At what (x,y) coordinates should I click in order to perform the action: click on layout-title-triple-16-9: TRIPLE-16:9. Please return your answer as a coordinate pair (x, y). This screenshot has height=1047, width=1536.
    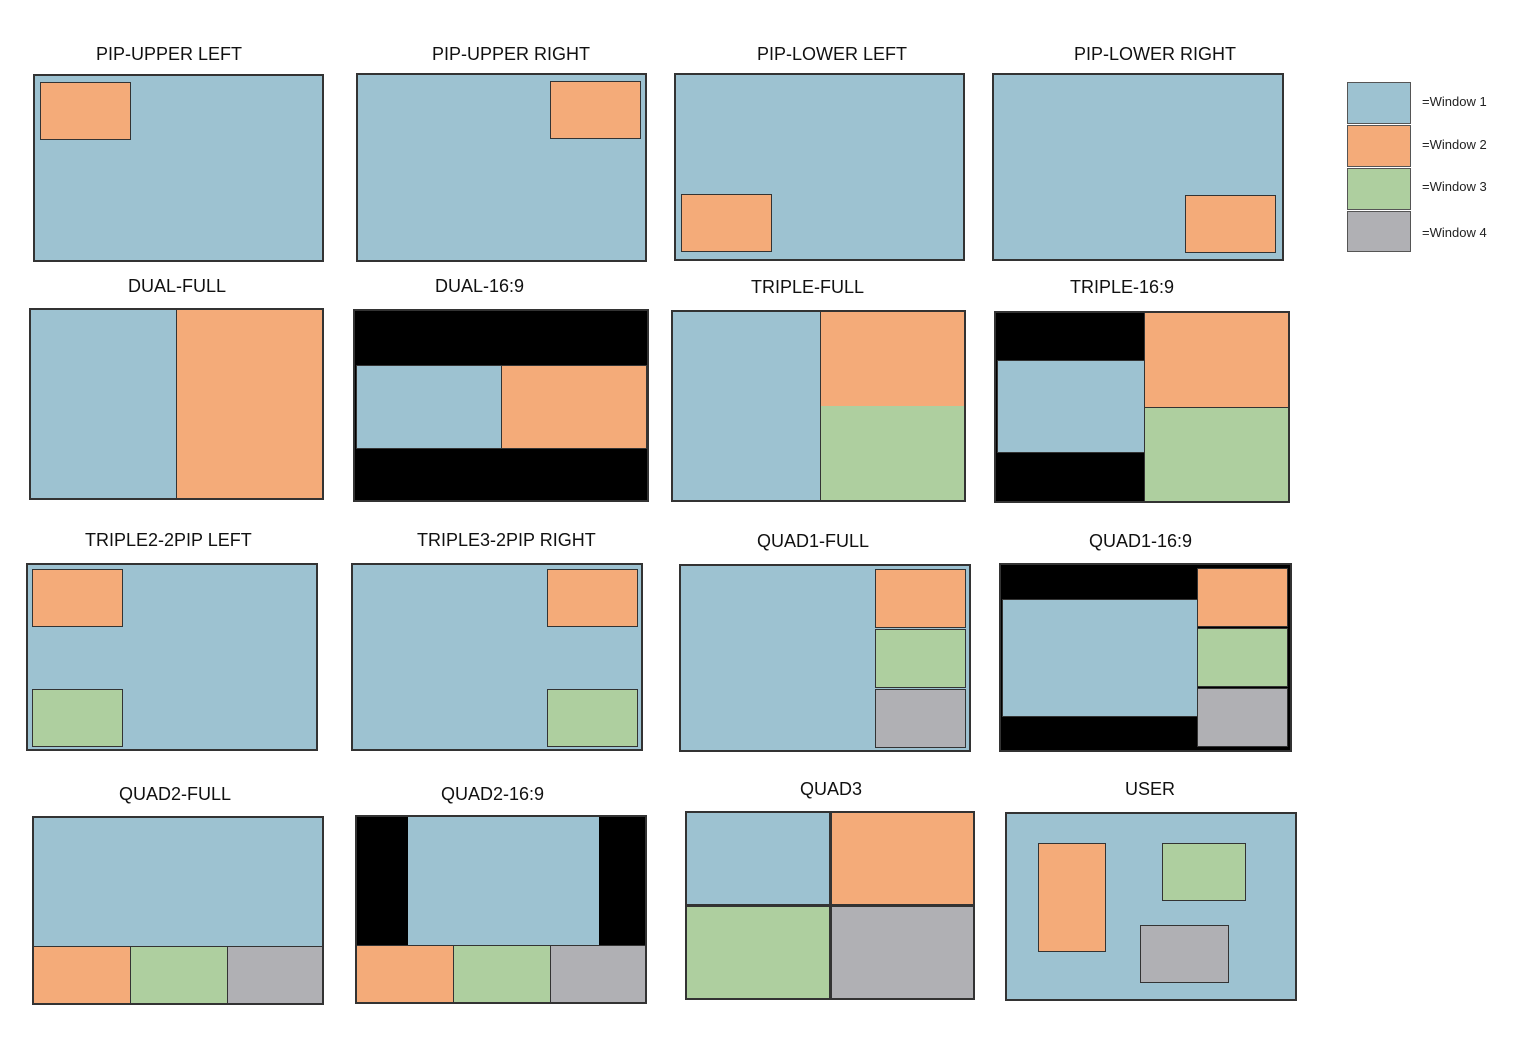
    Looking at the image, I should click on (1122, 287).